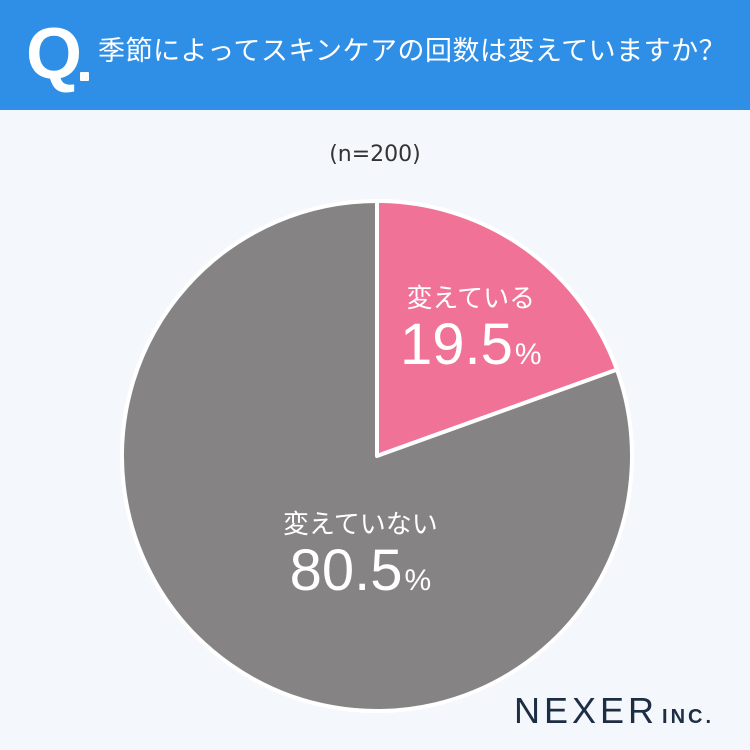 This screenshot has height=750, width=750. I want to click on q-dot, so click(84, 76).